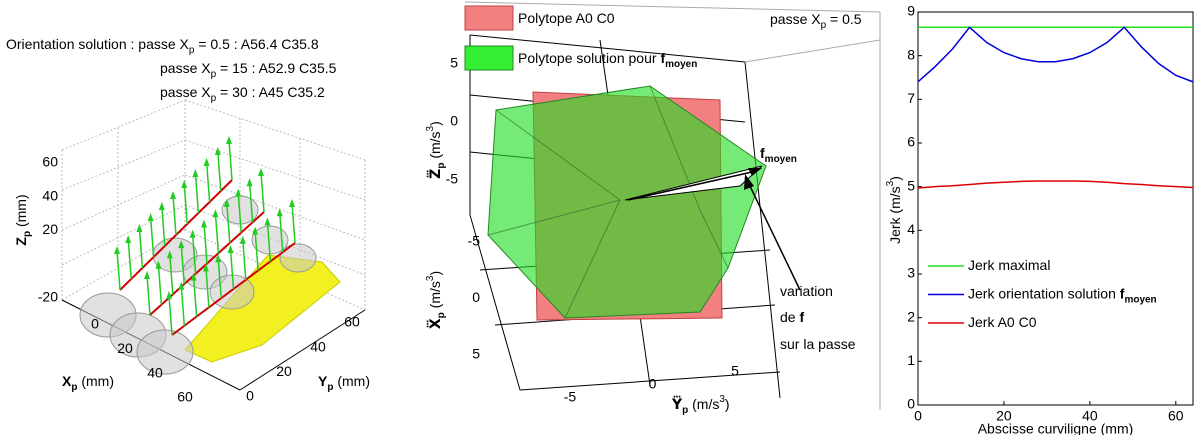 The width and height of the screenshot is (1203, 435). I want to click on annotation-part: f, so click(762, 153).